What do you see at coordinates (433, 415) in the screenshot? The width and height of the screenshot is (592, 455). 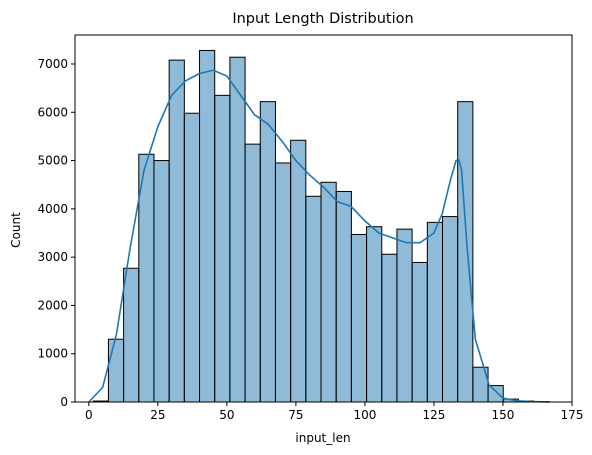 I see `x-tick-label: 125` at bounding box center [433, 415].